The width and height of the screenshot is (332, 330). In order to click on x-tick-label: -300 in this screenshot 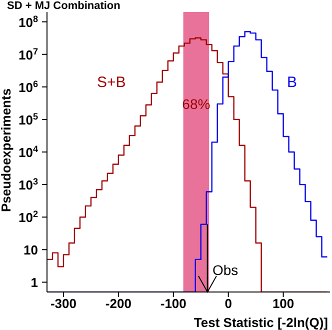, I will do `click(63, 304)`.